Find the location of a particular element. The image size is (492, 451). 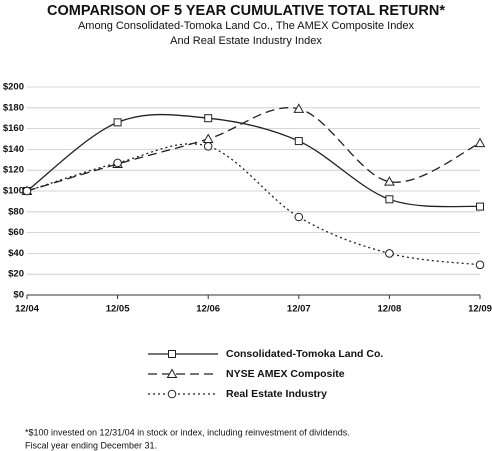

y-tick-label: $0 is located at coordinates (18, 295).